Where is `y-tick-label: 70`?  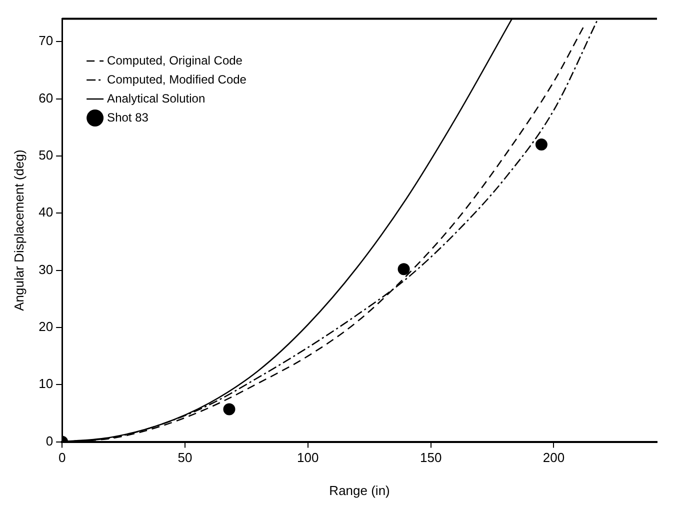 y-tick-label: 70 is located at coordinates (46, 40).